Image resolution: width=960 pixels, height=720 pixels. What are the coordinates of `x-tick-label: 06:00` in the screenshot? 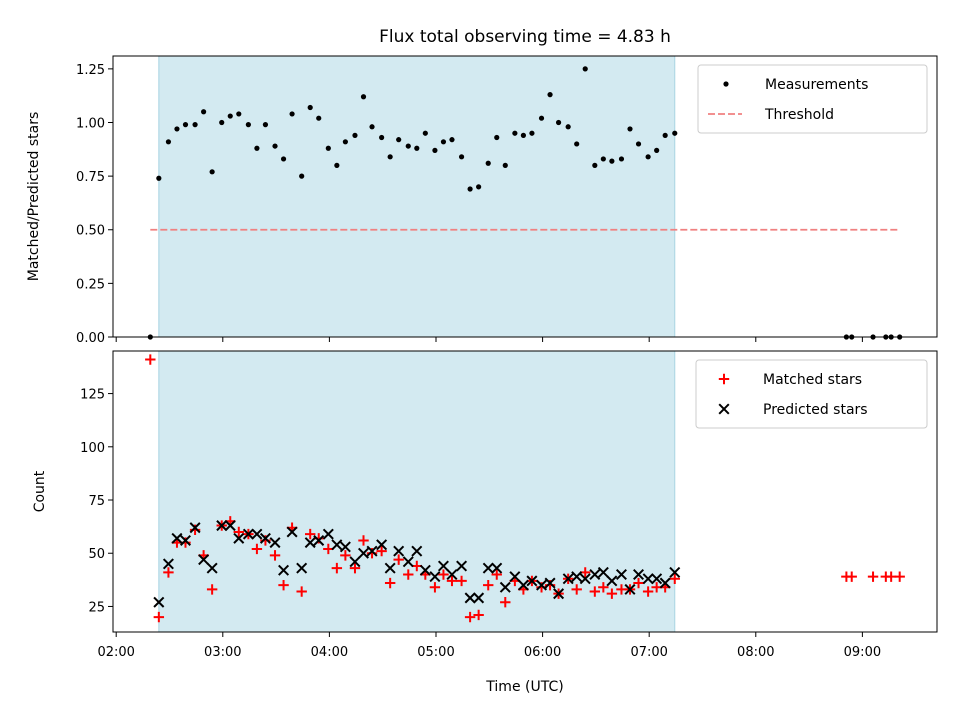 It's located at (542, 652).